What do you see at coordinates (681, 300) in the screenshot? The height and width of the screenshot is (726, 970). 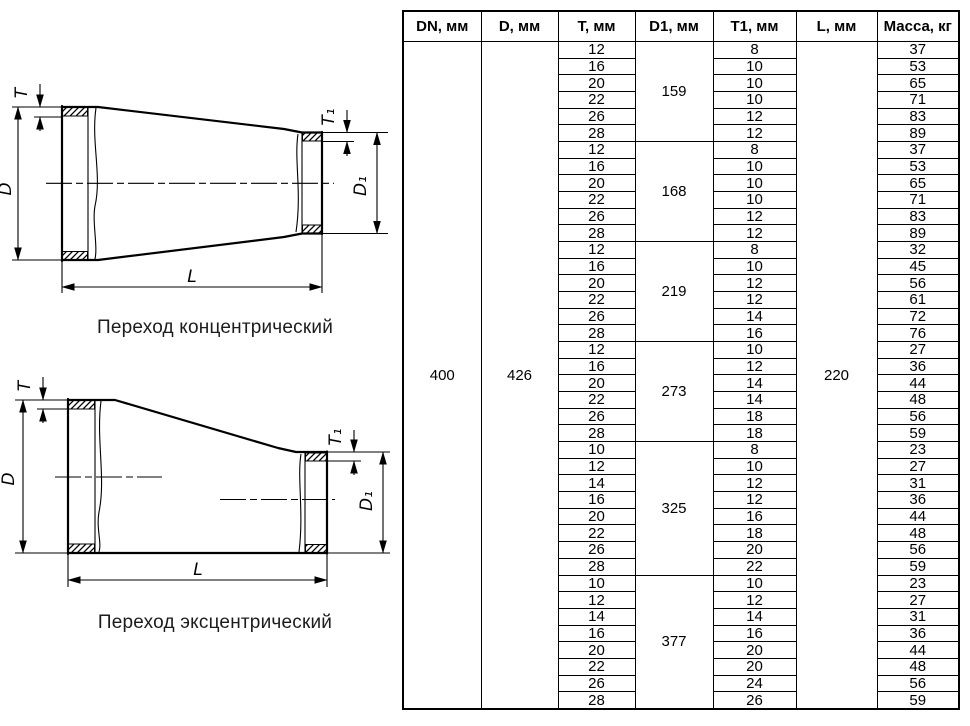 I see `table-row: 22 12 61` at bounding box center [681, 300].